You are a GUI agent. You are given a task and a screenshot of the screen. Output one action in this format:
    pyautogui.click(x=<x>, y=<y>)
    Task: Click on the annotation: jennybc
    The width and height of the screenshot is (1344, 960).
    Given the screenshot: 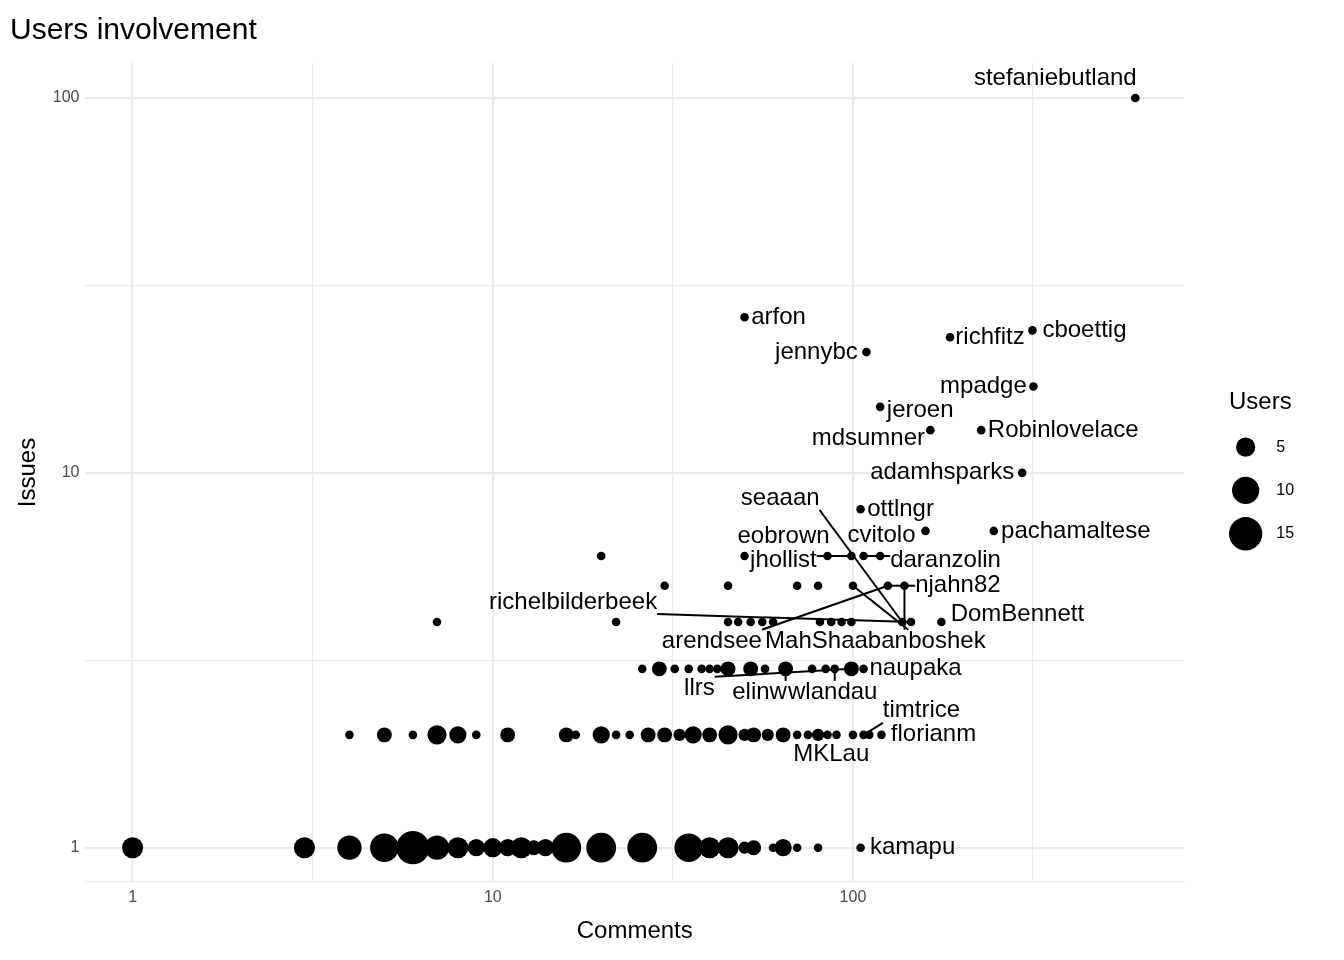 What is the action you would take?
    pyautogui.click(x=816, y=350)
    